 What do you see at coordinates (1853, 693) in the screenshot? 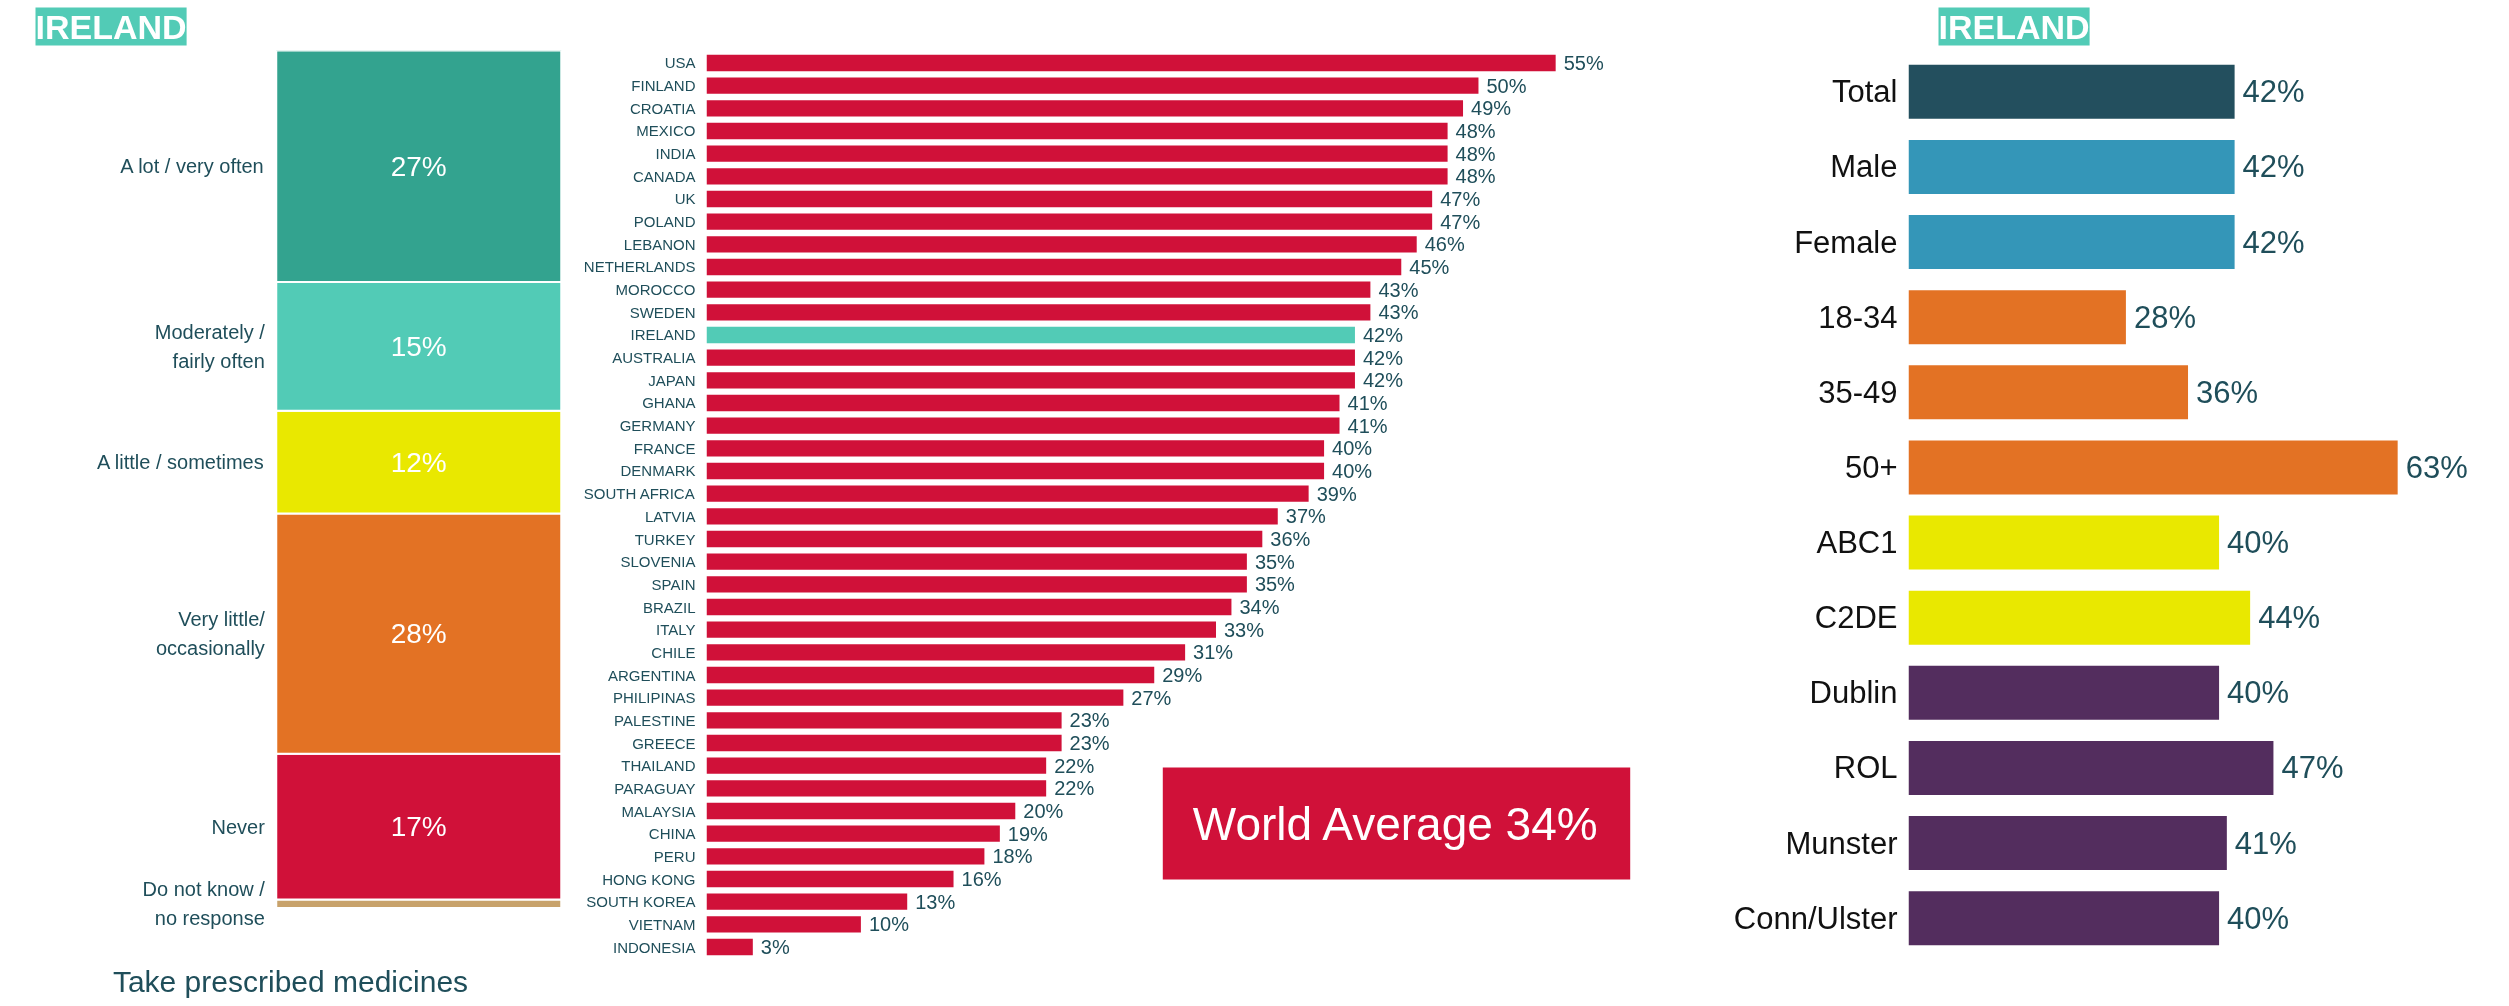
I see `y-tick-label: Dublin` at bounding box center [1853, 693].